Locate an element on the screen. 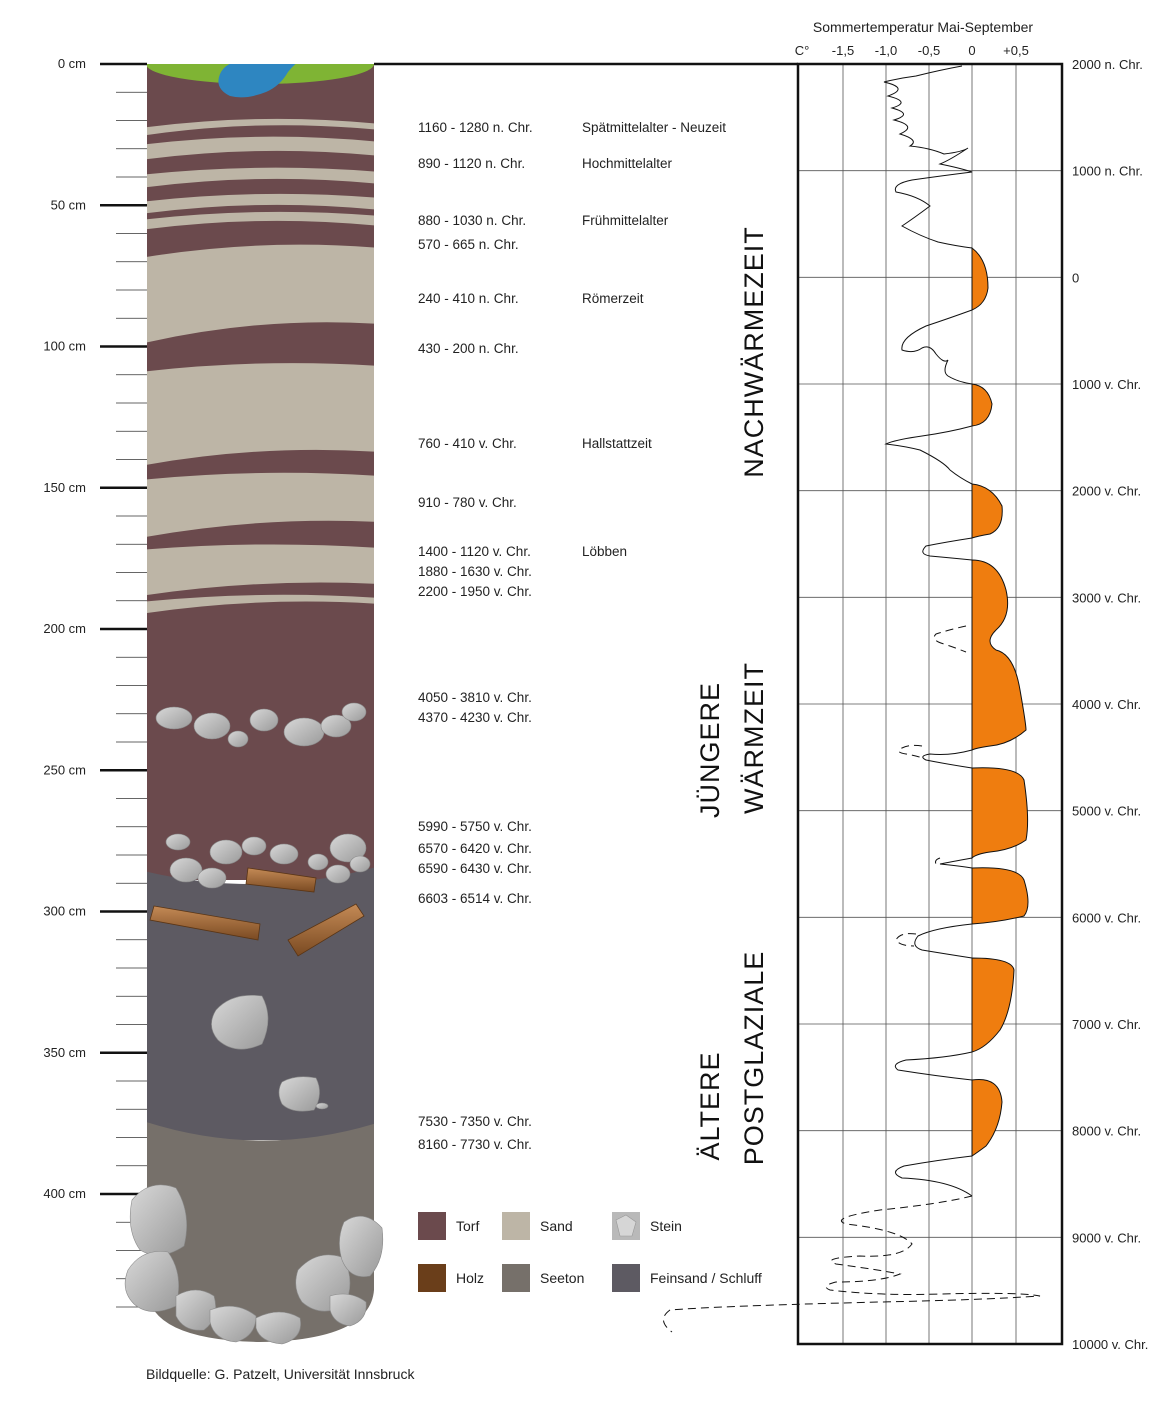 The height and width of the screenshot is (1410, 1162). period-name: Römerzeit is located at coordinates (613, 298).